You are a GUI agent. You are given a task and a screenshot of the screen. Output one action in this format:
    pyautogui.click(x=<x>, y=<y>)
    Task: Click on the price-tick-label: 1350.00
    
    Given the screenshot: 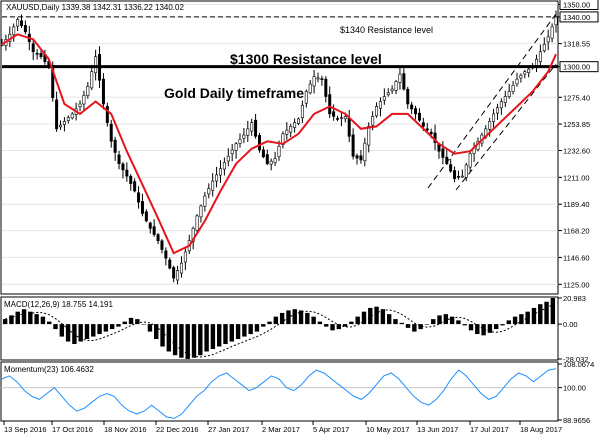 What is the action you would take?
    pyautogui.click(x=576, y=4)
    